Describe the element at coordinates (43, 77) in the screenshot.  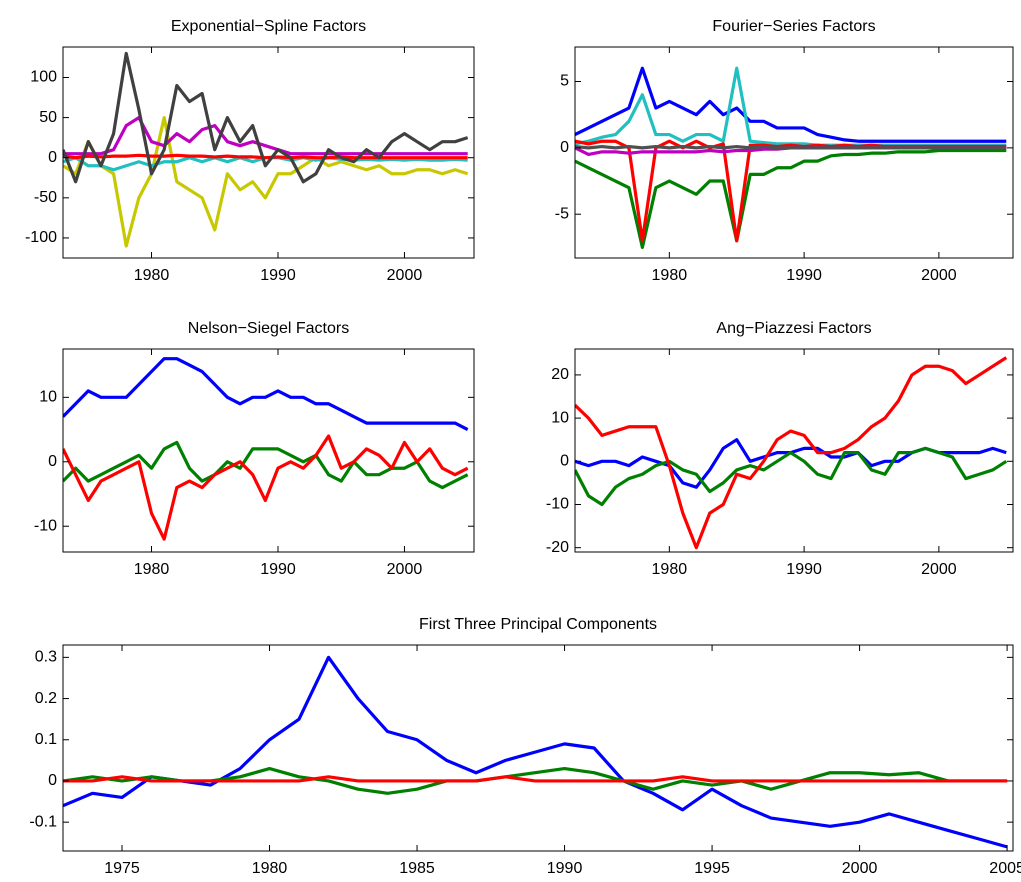
I see `y-tick-label: 100` at that location.